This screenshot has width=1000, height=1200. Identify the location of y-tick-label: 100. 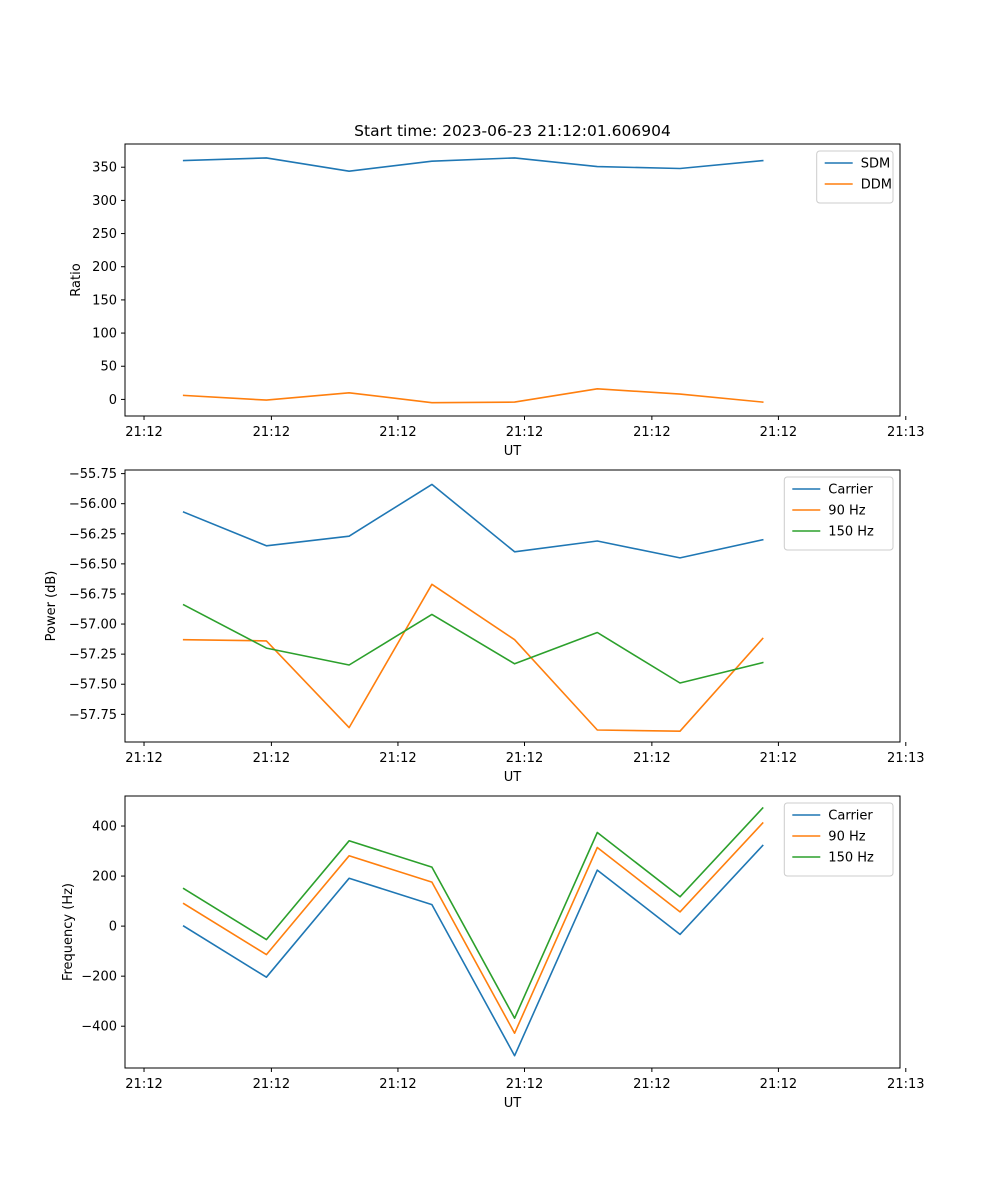
(104, 334).